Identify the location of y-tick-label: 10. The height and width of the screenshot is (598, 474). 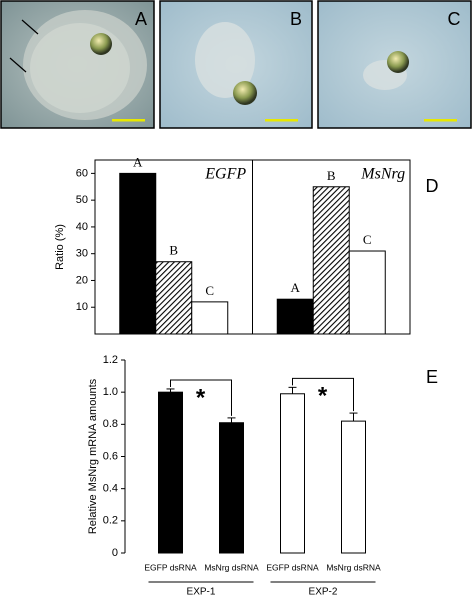
(82, 307).